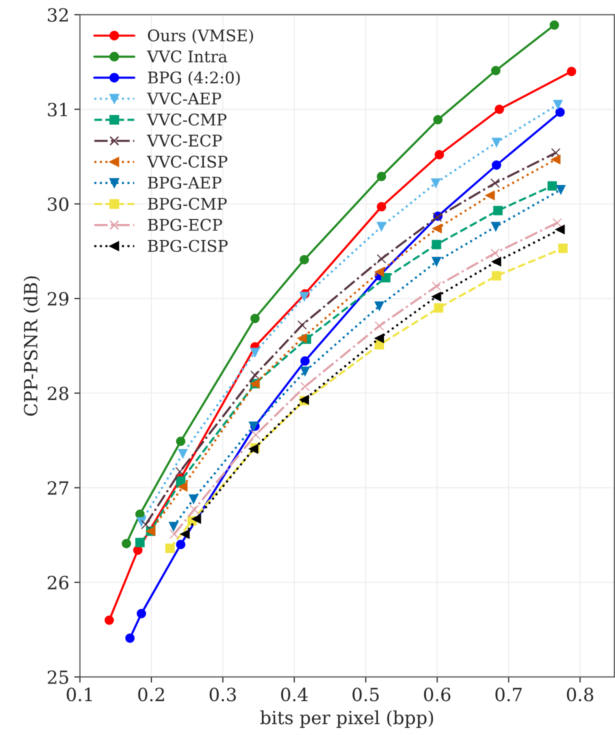  Describe the element at coordinates (194, 78) in the screenshot. I see `legend-label: BPG (4:2:0)` at that location.